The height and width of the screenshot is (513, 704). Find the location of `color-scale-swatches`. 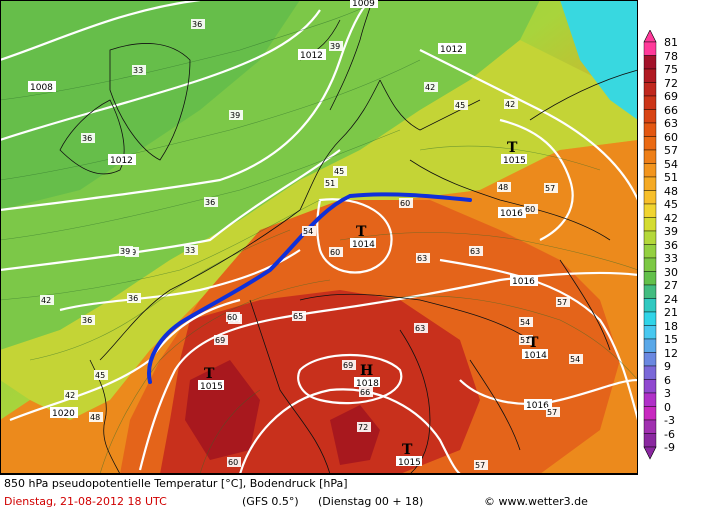

color-scale-swatches is located at coordinates (650, 245).